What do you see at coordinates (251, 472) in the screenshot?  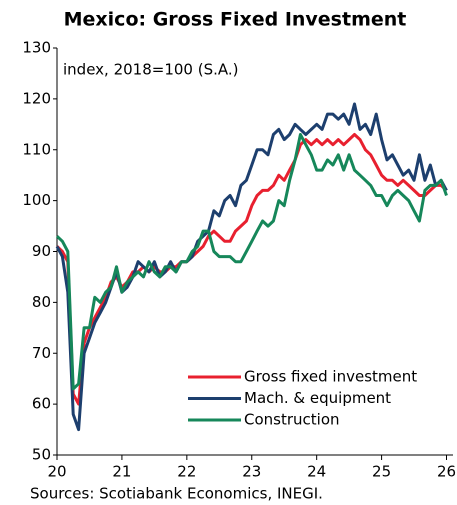 I see `x-tick-label: 23` at bounding box center [251, 472].